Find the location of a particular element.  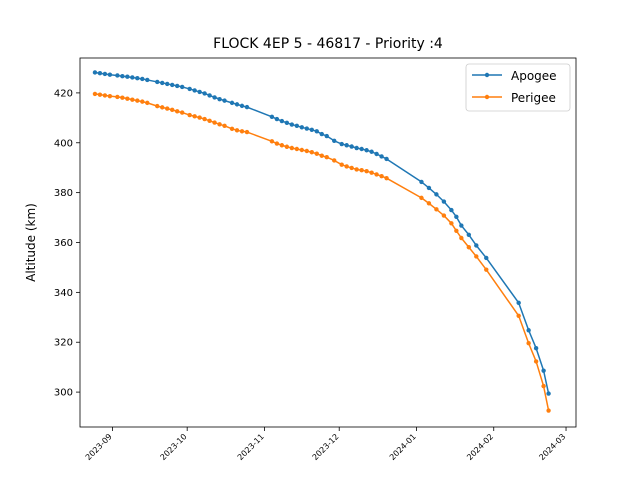

x-tick-label: 2024-02 is located at coordinates (480, 447).